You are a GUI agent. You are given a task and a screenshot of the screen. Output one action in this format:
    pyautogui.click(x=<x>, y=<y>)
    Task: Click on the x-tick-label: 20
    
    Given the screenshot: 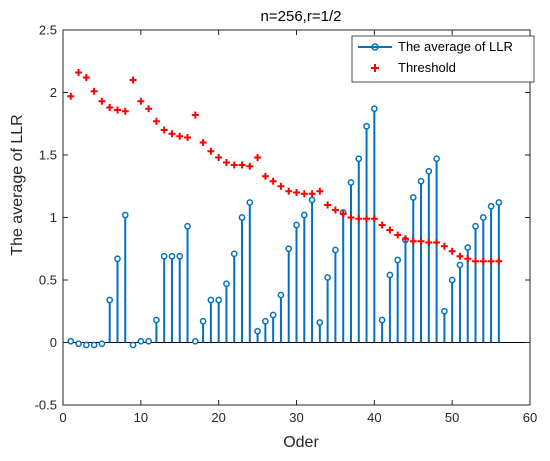 What is the action you would take?
    pyautogui.click(x=218, y=417)
    